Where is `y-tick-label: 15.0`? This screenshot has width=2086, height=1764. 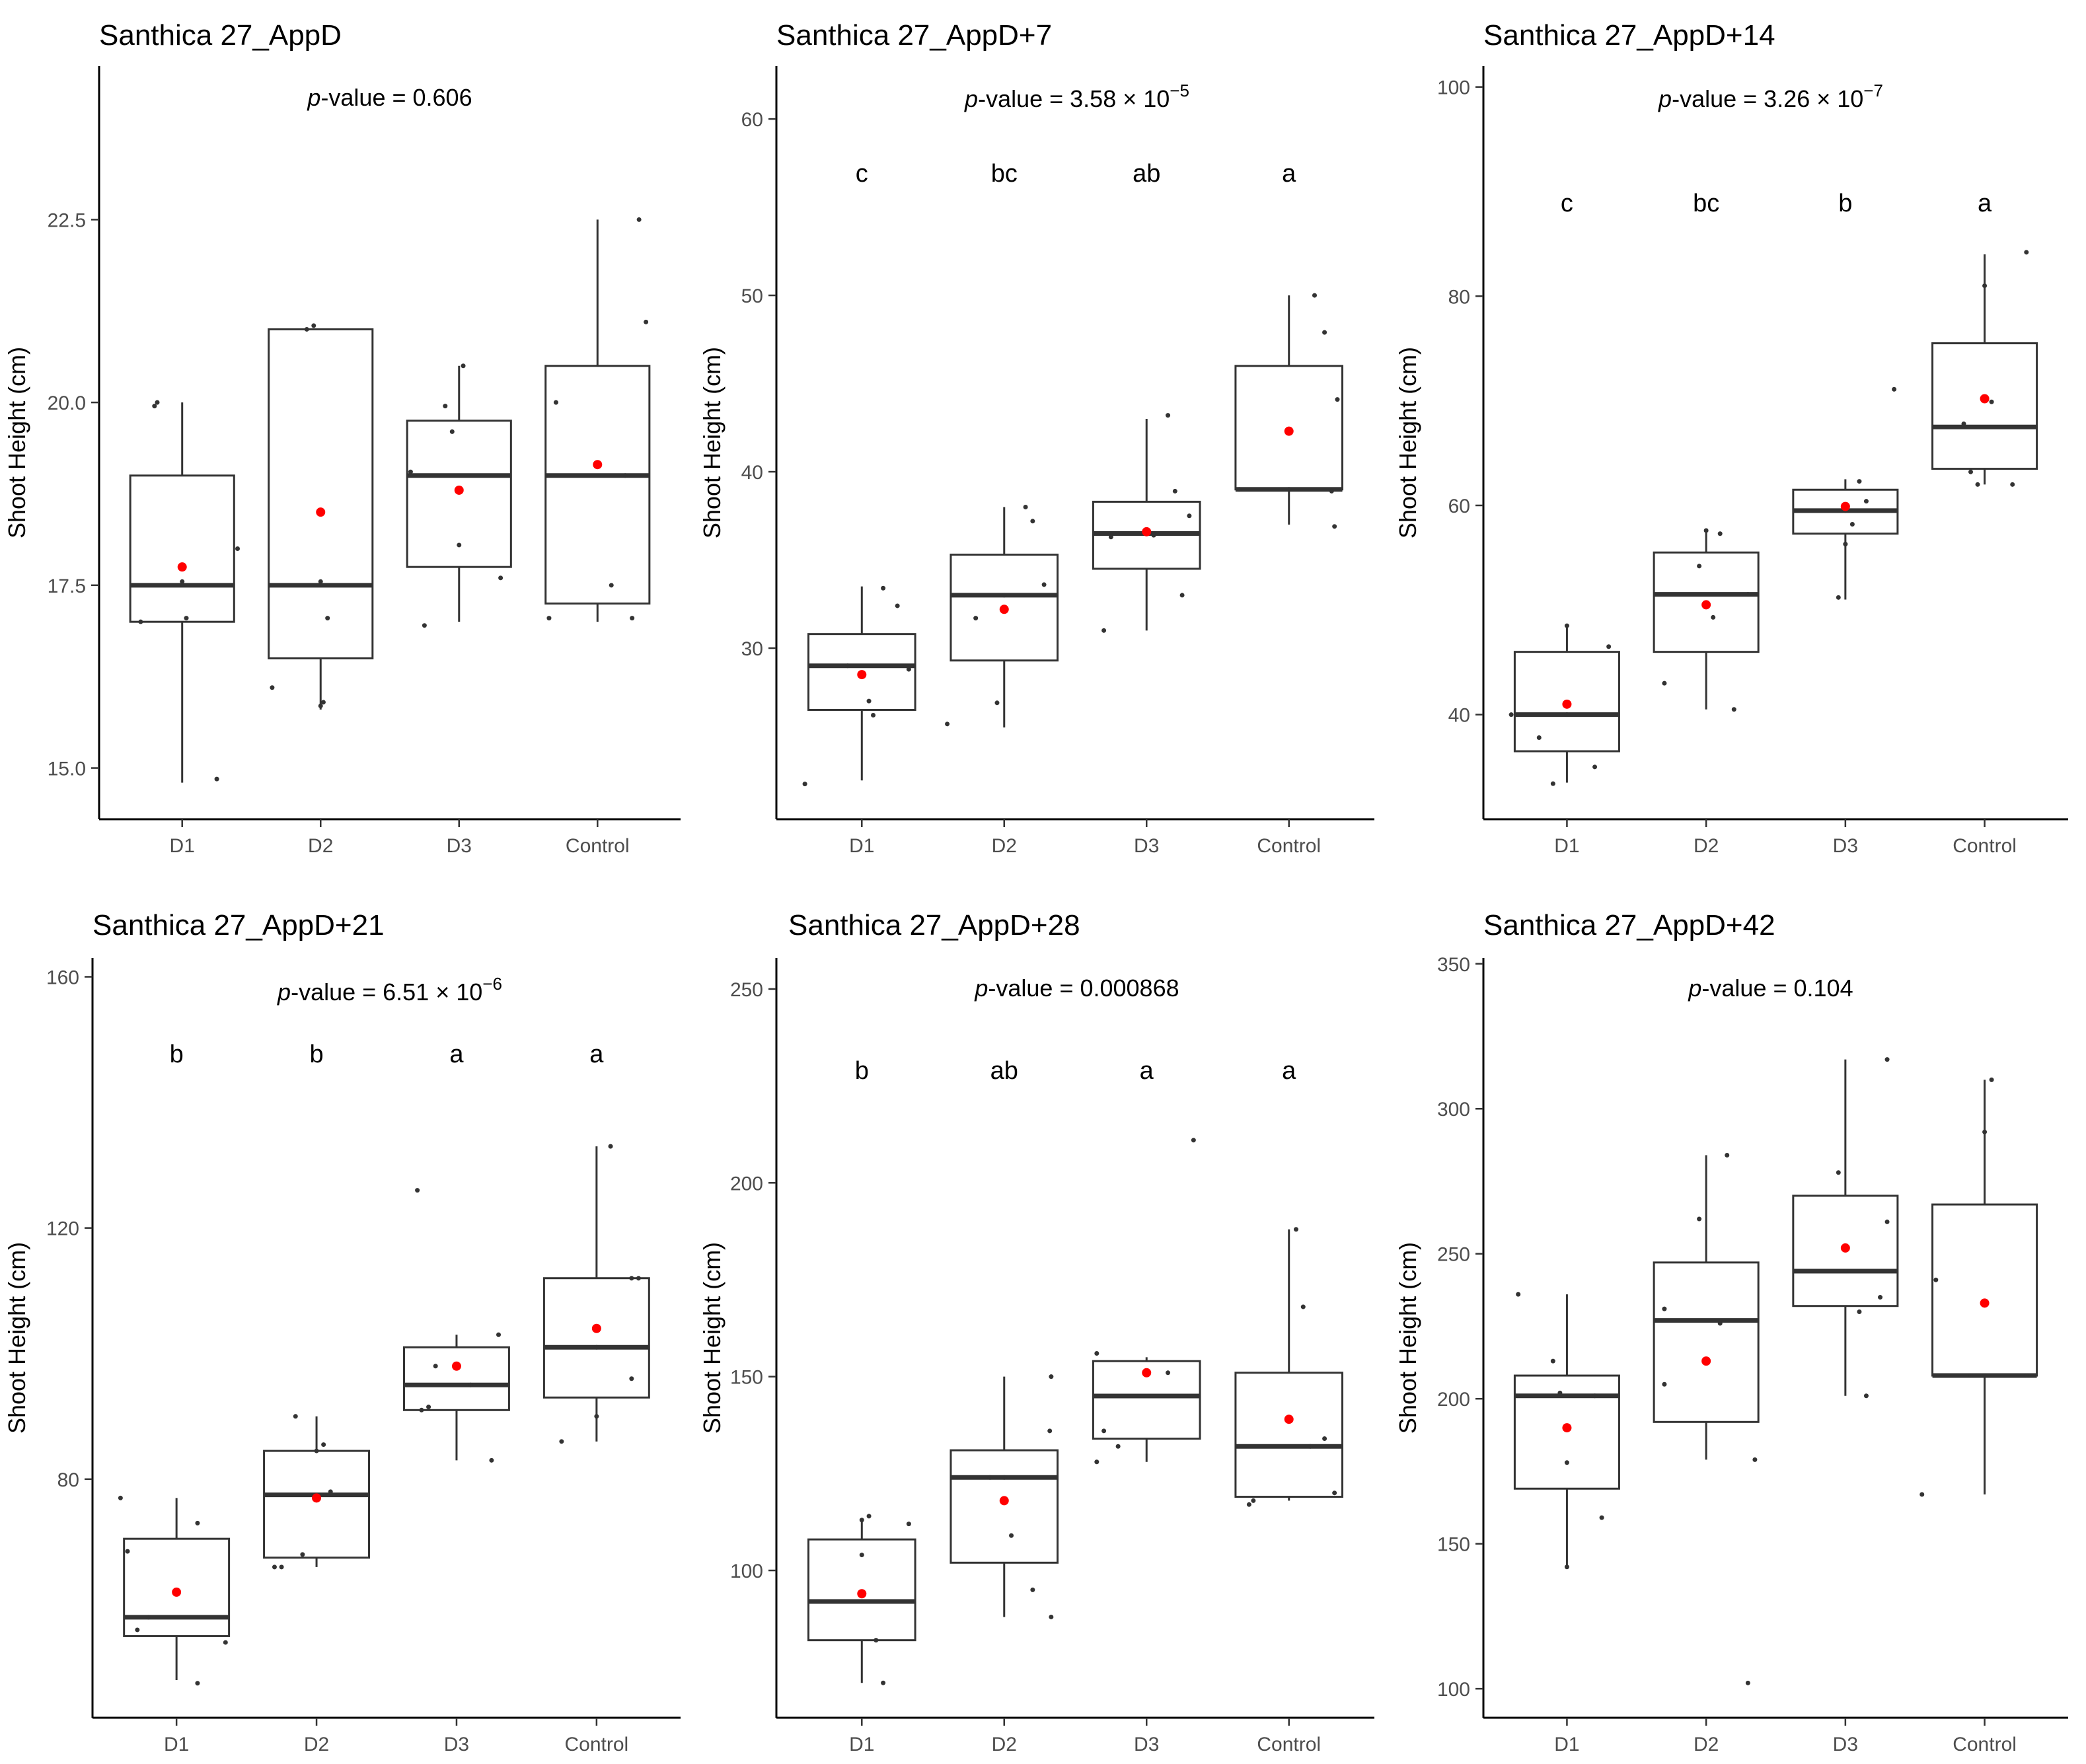 y-tick-label: 15.0 is located at coordinates (67, 769).